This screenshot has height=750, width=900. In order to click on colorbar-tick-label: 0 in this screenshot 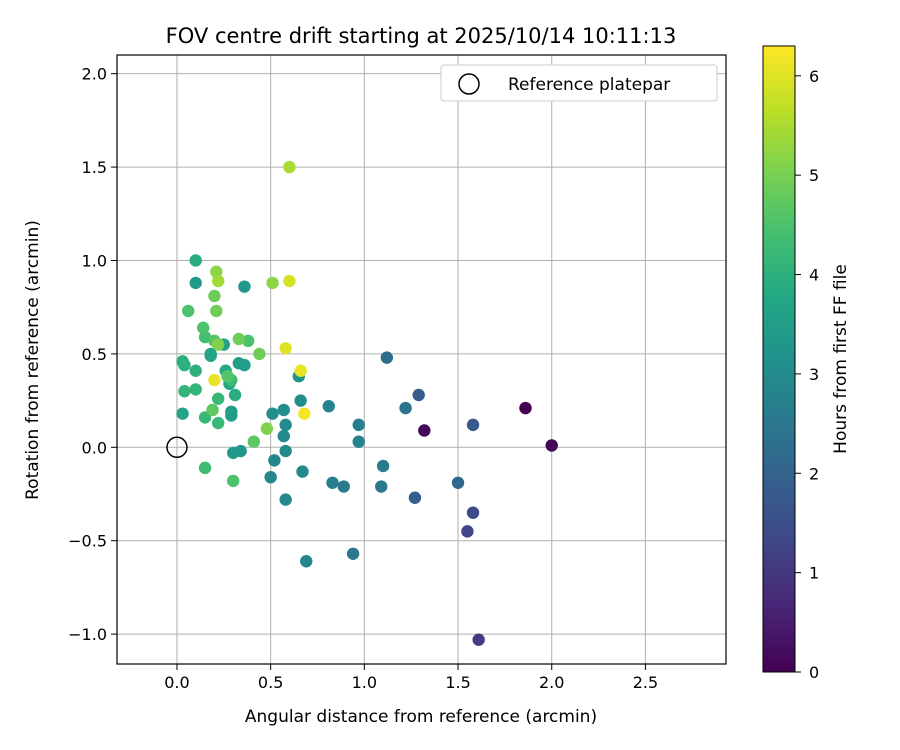, I will do `click(814, 672)`.